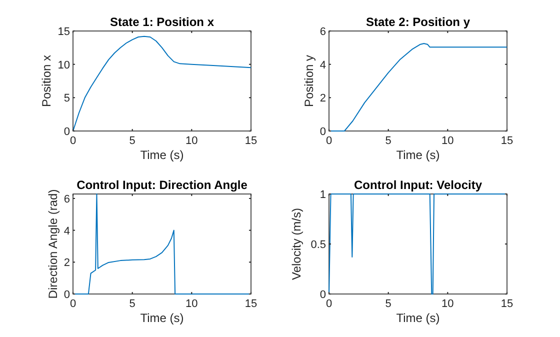 Image resolution: width=560 pixels, height=337 pixels. I want to click on y-axis-title: Direction Angle (rad), so click(53, 244).